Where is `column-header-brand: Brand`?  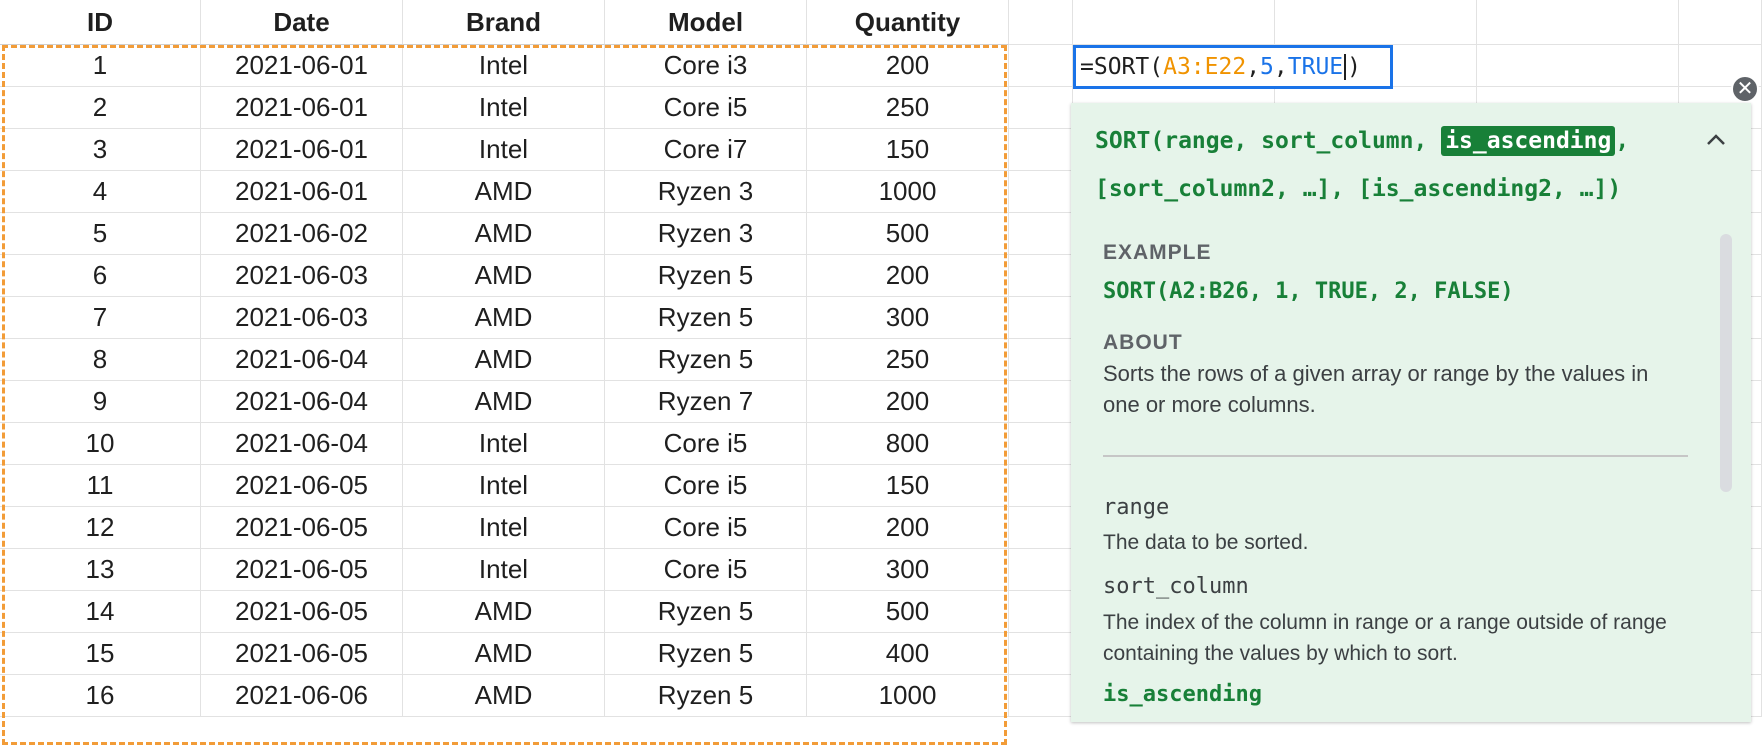
column-header-brand: Brand is located at coordinates (504, 22).